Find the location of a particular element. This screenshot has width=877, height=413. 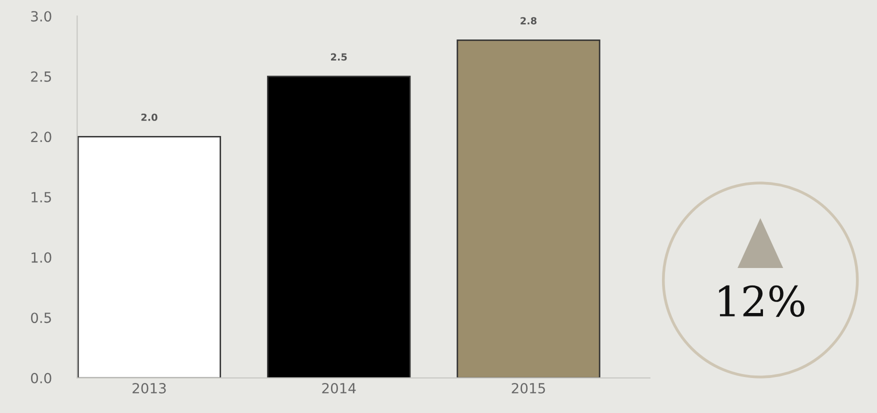

x-tick-label: 2015 is located at coordinates (528, 388).